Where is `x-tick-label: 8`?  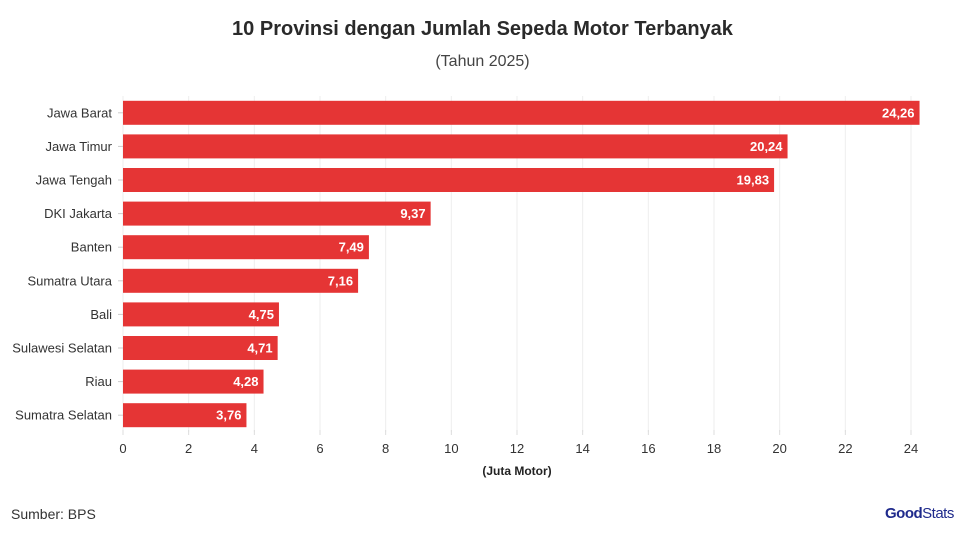 x-tick-label: 8 is located at coordinates (385, 448).